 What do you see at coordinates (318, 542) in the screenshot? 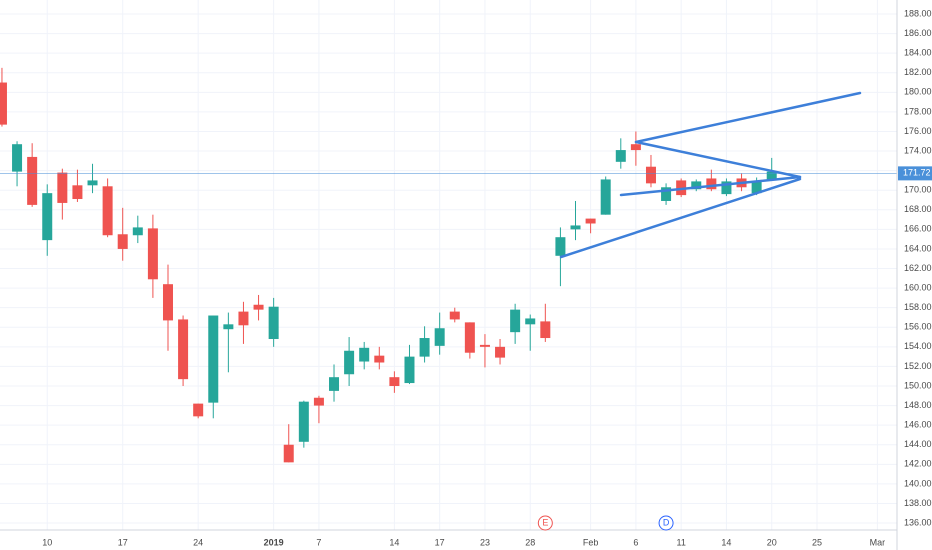
I see `x-tick-label: 7` at bounding box center [318, 542].